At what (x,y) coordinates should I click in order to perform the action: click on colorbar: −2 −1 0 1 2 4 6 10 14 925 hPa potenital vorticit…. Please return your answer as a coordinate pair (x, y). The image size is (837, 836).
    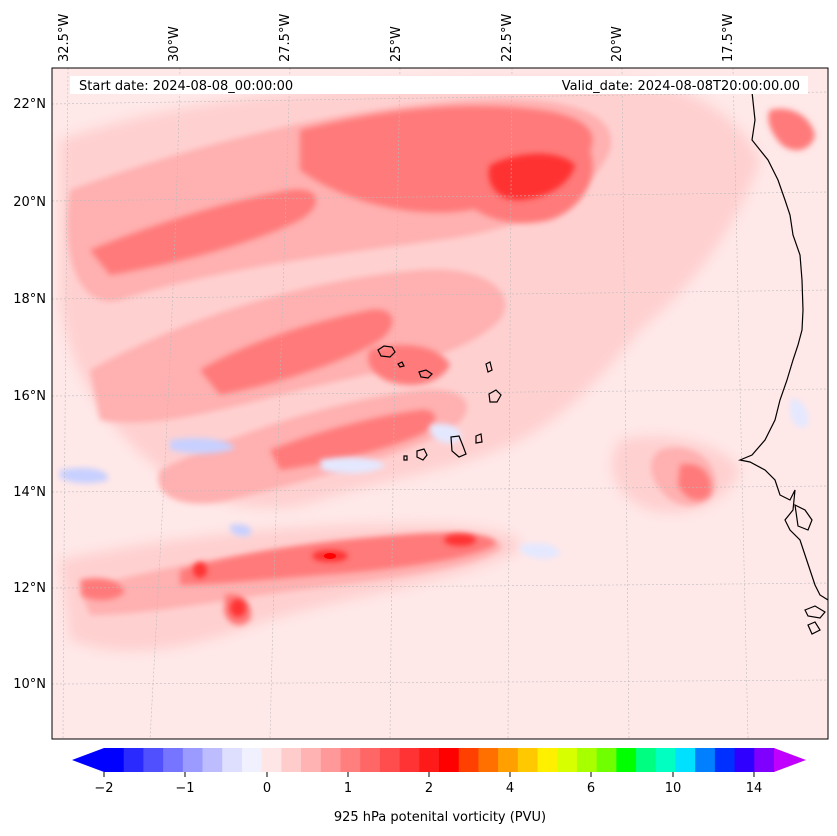
    Looking at the image, I should click on (439, 786).